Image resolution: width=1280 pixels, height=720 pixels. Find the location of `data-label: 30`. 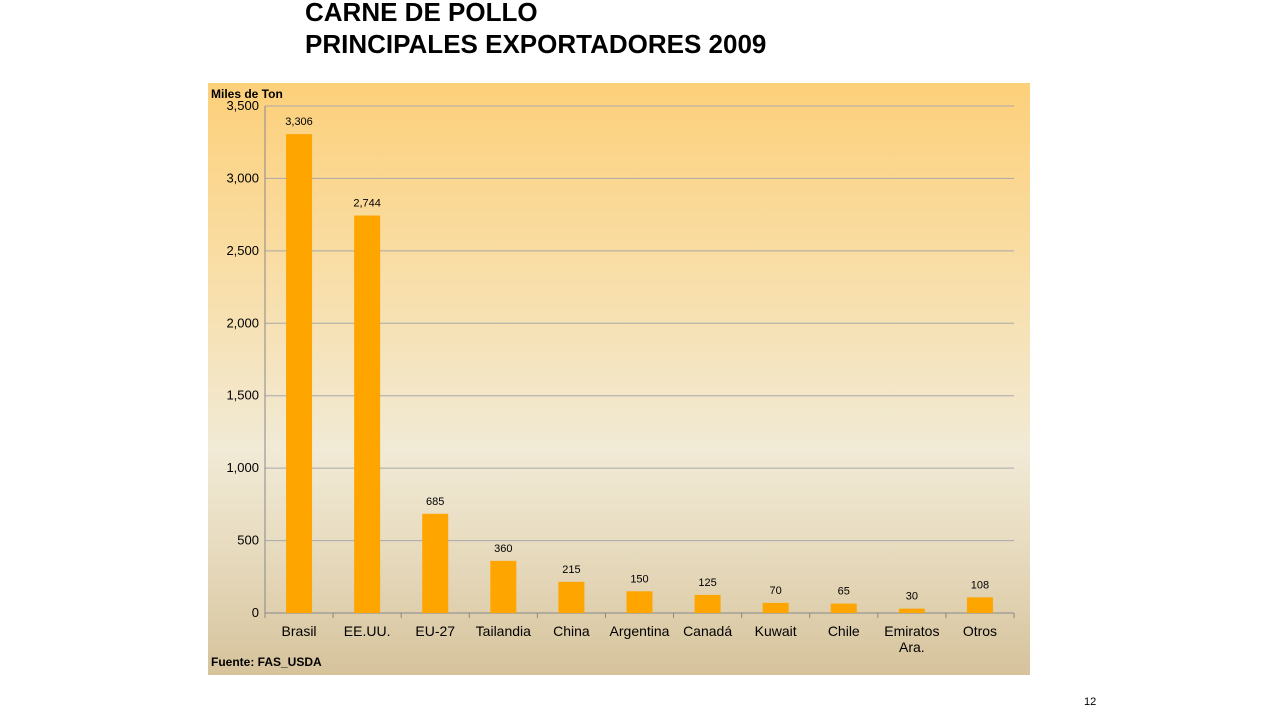

data-label: 30 is located at coordinates (912, 597).